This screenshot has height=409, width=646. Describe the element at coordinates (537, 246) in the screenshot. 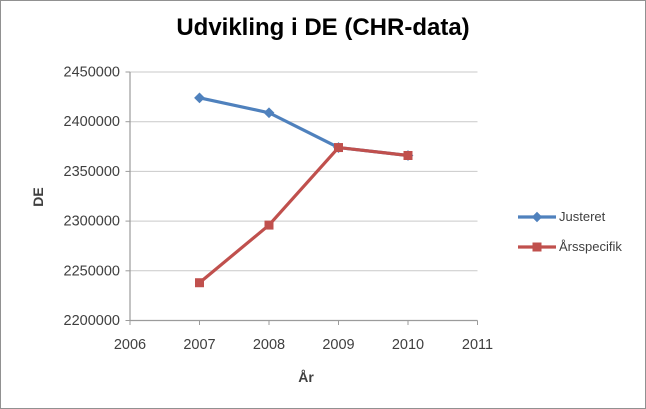

I see `legend-square-swatch-icon` at that location.